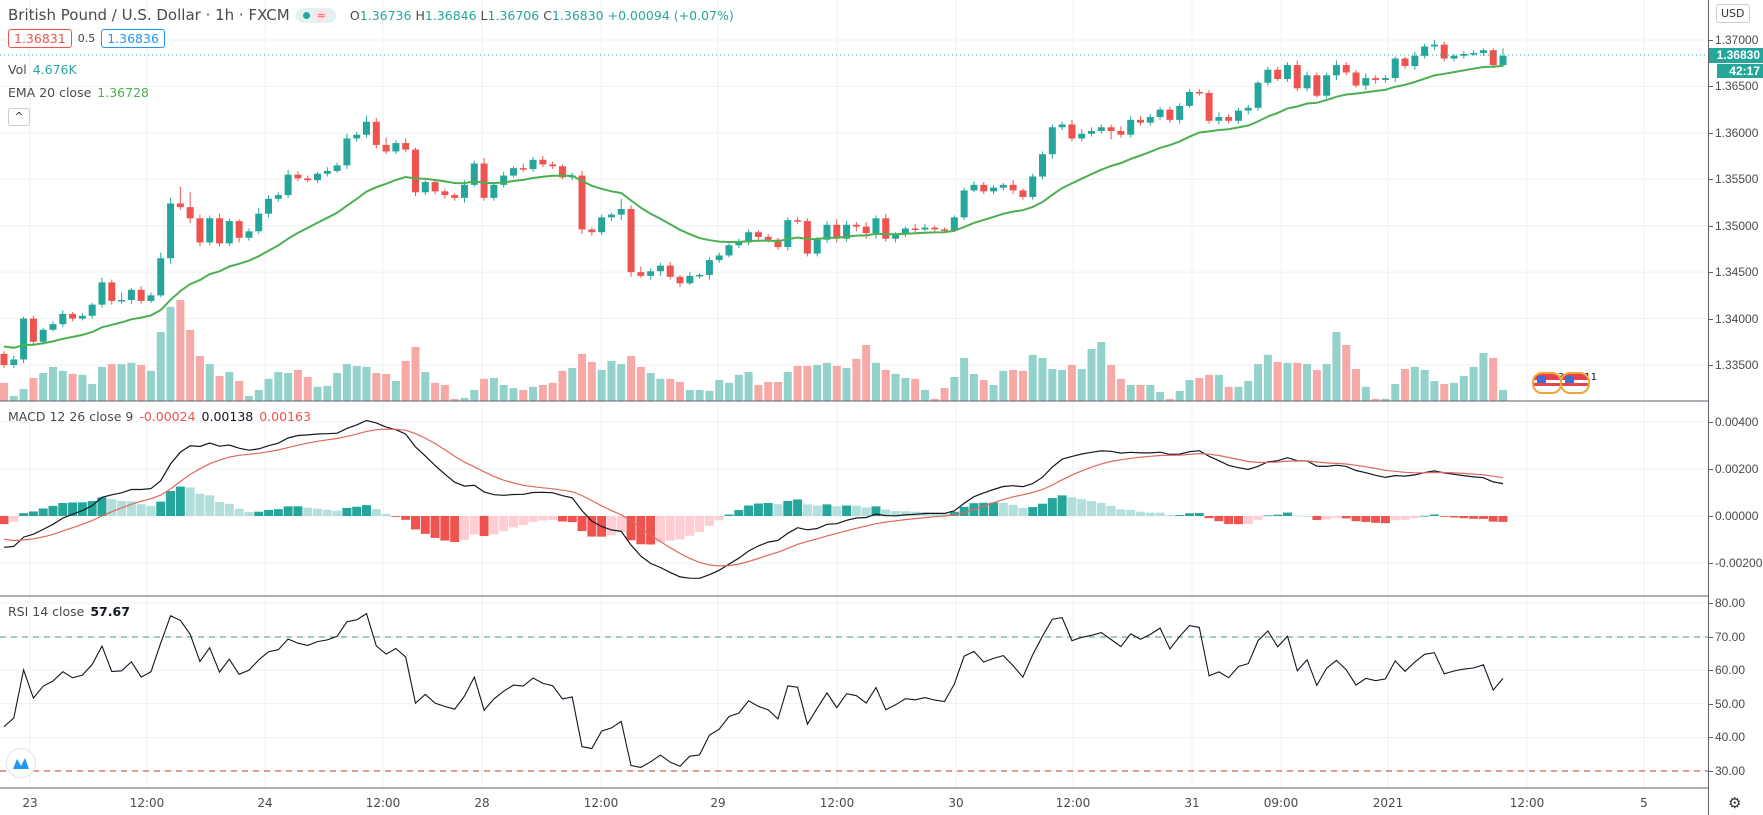 The width and height of the screenshot is (1763, 815). What do you see at coordinates (1733, 13) in the screenshot?
I see `currency-button: USD` at bounding box center [1733, 13].